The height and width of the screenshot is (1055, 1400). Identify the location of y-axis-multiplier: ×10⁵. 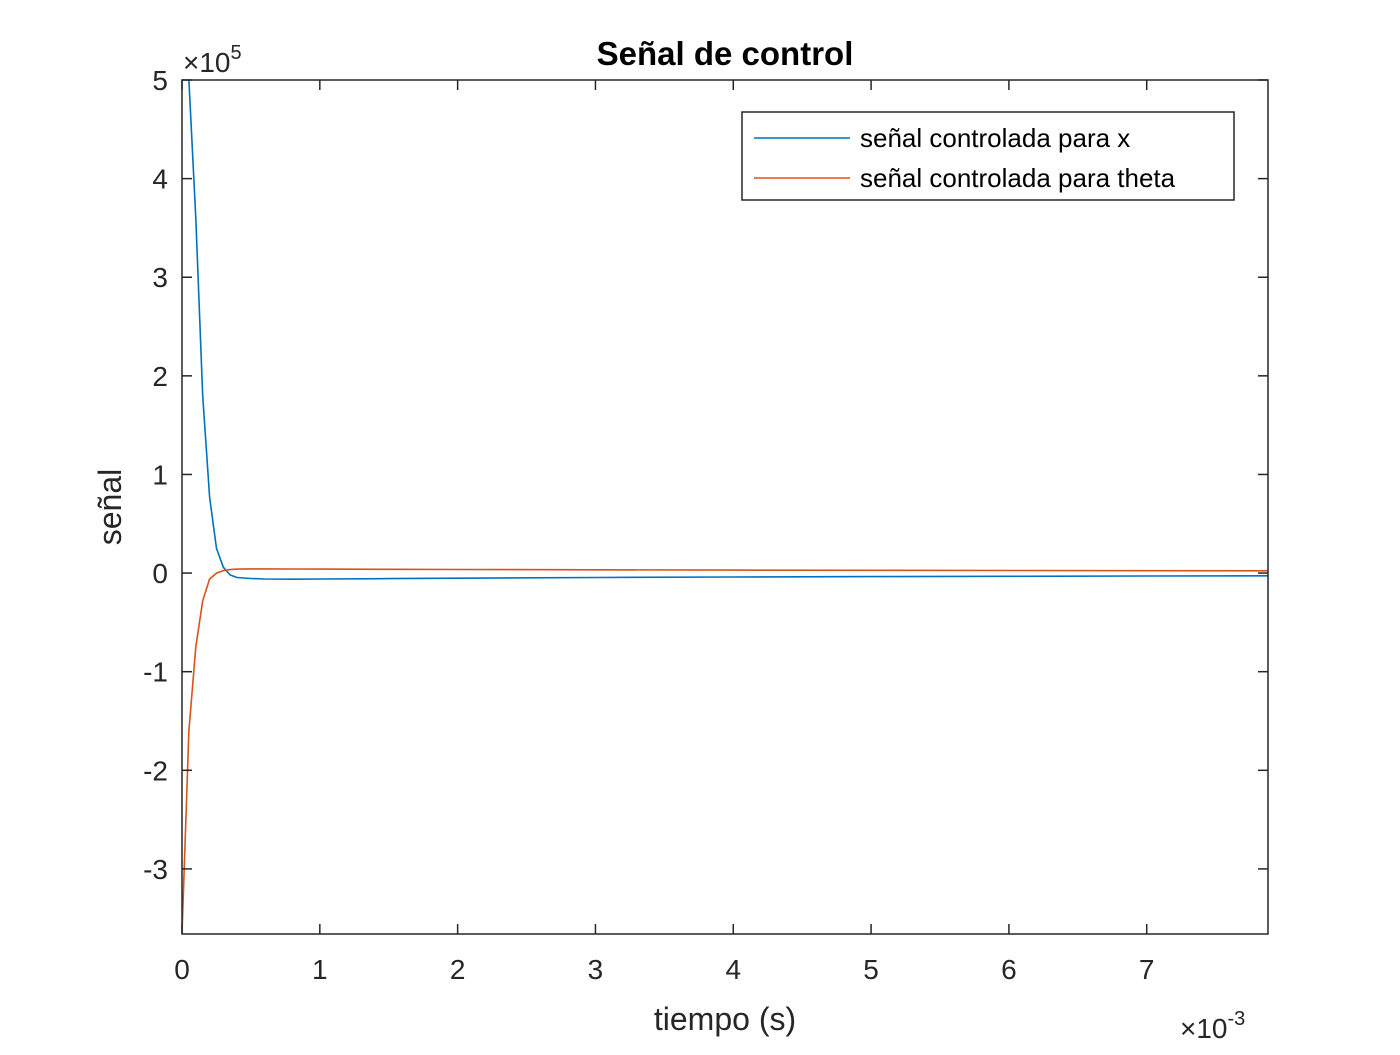
(212, 60).